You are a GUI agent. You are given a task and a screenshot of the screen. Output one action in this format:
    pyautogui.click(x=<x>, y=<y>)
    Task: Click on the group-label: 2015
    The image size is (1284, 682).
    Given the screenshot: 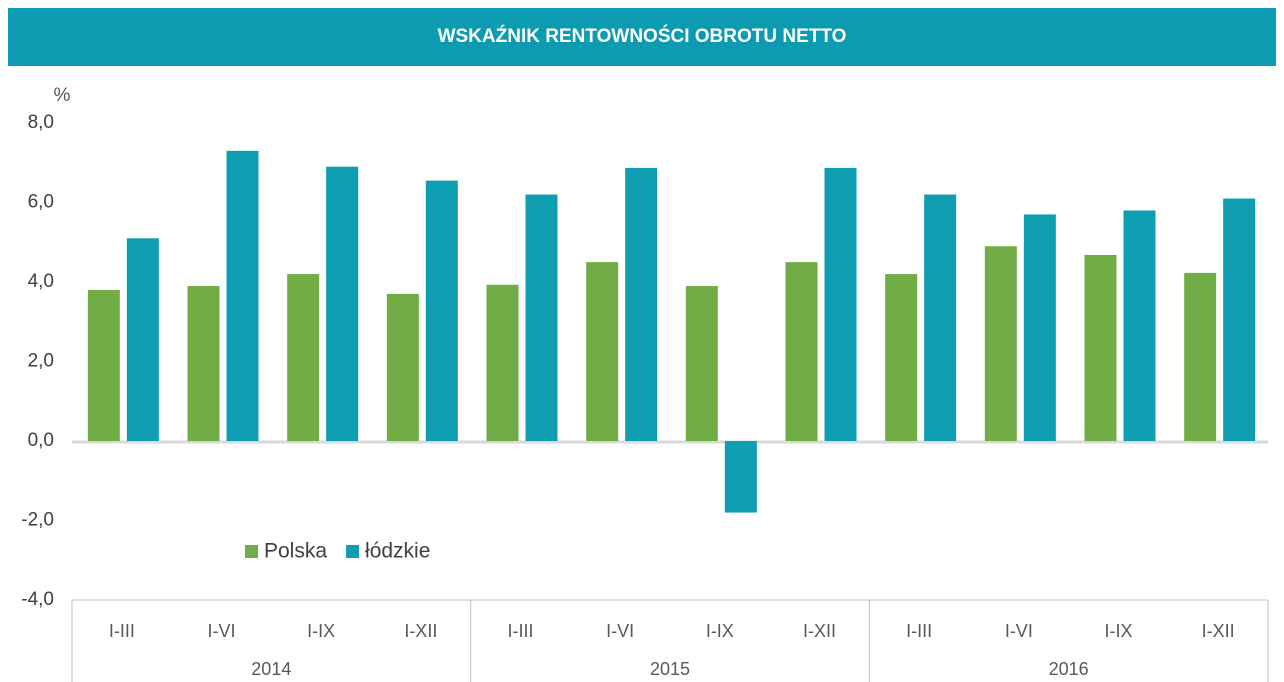 What is the action you would take?
    pyautogui.click(x=670, y=669)
    